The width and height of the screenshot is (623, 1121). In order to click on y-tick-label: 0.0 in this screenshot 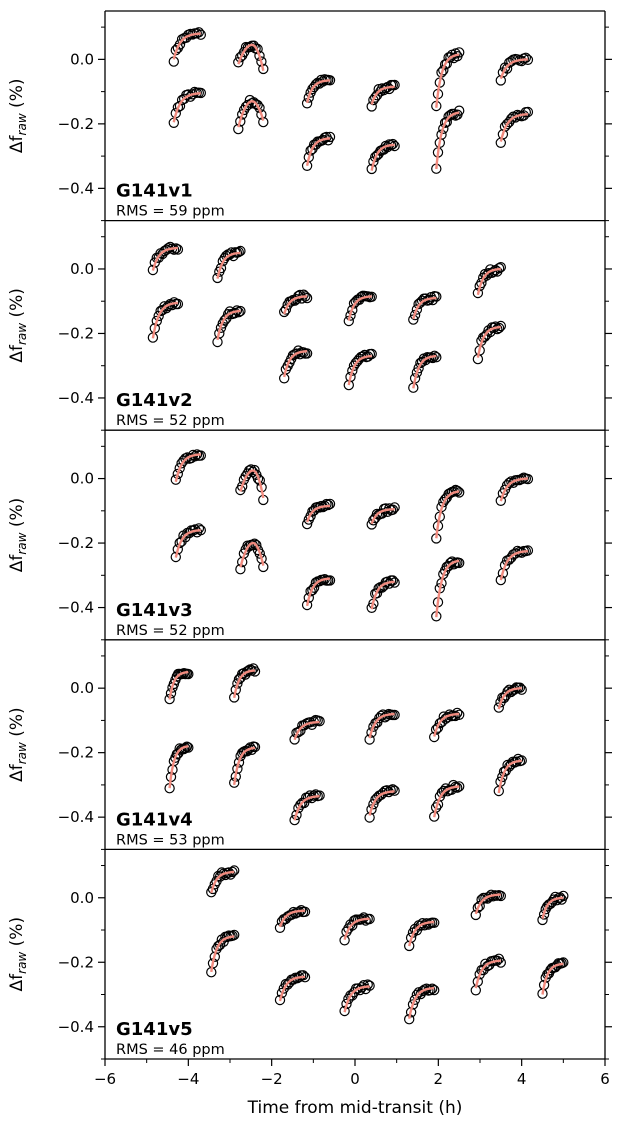, I will do `click(82, 898)`.